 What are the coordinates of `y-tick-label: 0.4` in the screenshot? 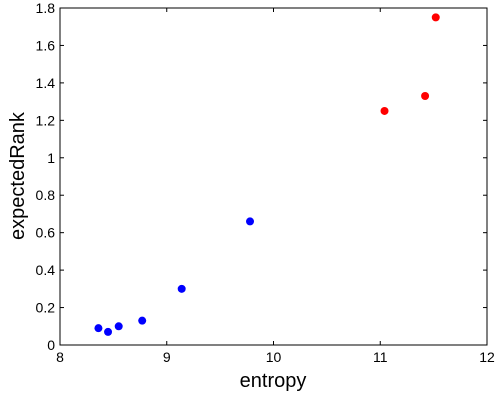 It's located at (46, 270).